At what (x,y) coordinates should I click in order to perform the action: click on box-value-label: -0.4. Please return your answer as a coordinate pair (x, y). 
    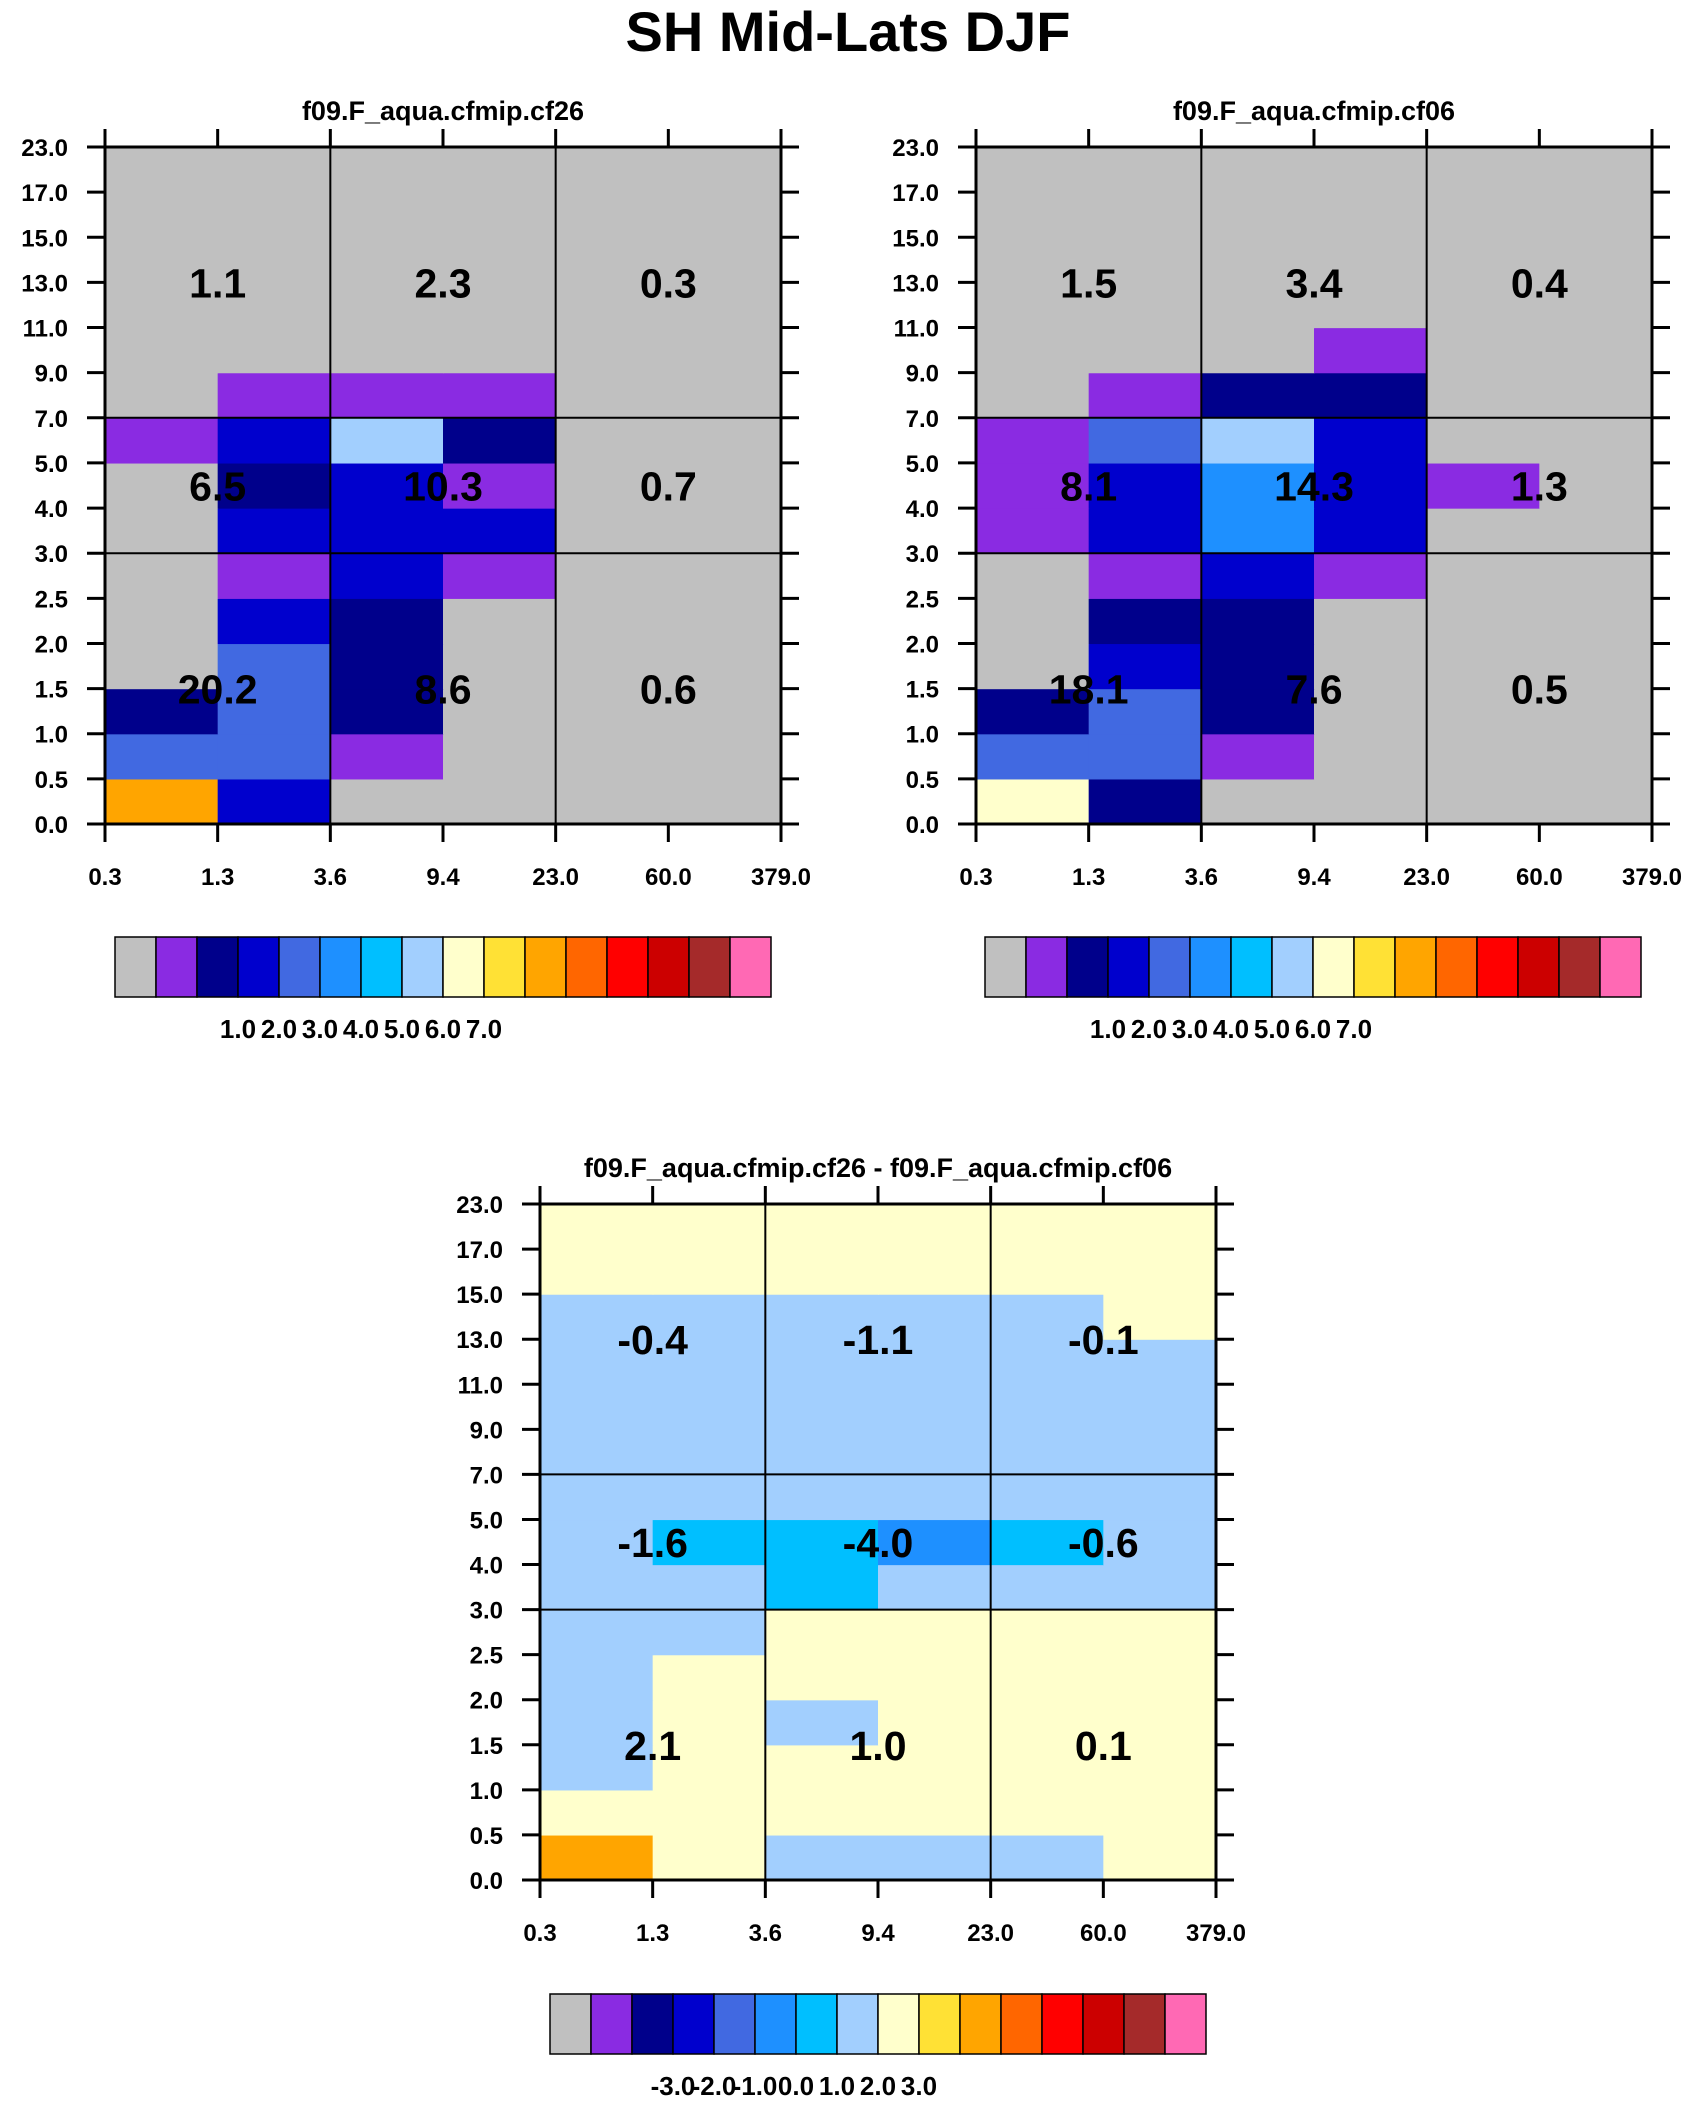
    Looking at the image, I should click on (652, 1340).